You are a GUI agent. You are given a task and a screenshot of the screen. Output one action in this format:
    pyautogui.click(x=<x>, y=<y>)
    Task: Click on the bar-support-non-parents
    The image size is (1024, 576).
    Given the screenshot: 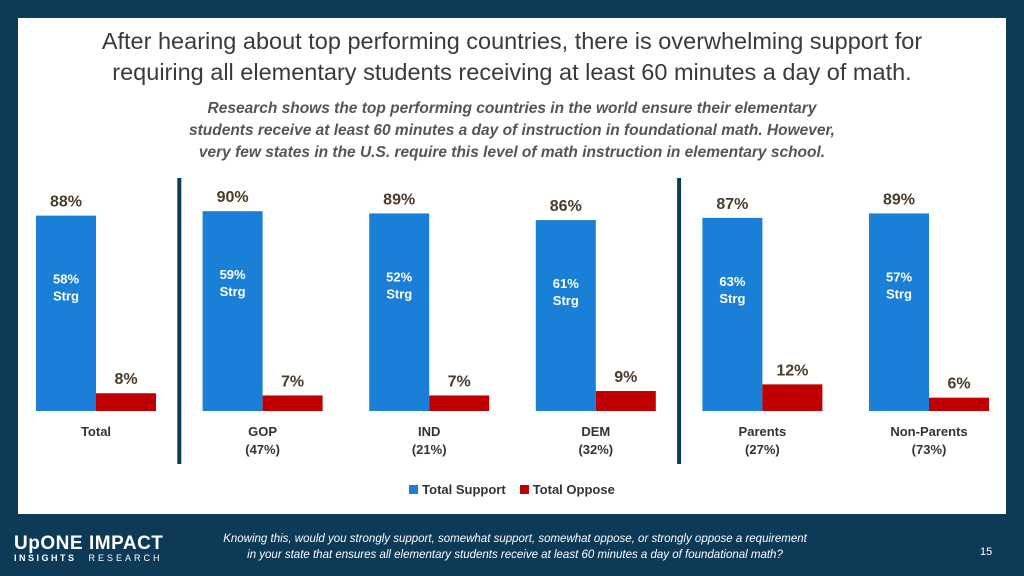 What is the action you would take?
    pyautogui.click(x=899, y=312)
    